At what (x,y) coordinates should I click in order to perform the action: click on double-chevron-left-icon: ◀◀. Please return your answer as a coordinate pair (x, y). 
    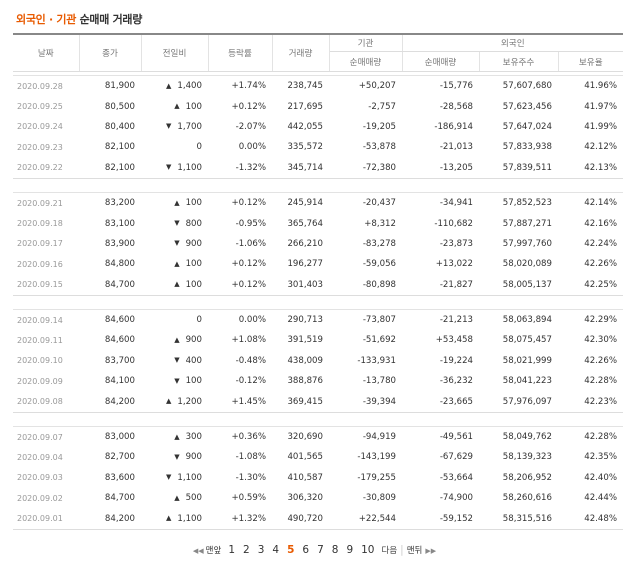
    Looking at the image, I should click on (198, 551).